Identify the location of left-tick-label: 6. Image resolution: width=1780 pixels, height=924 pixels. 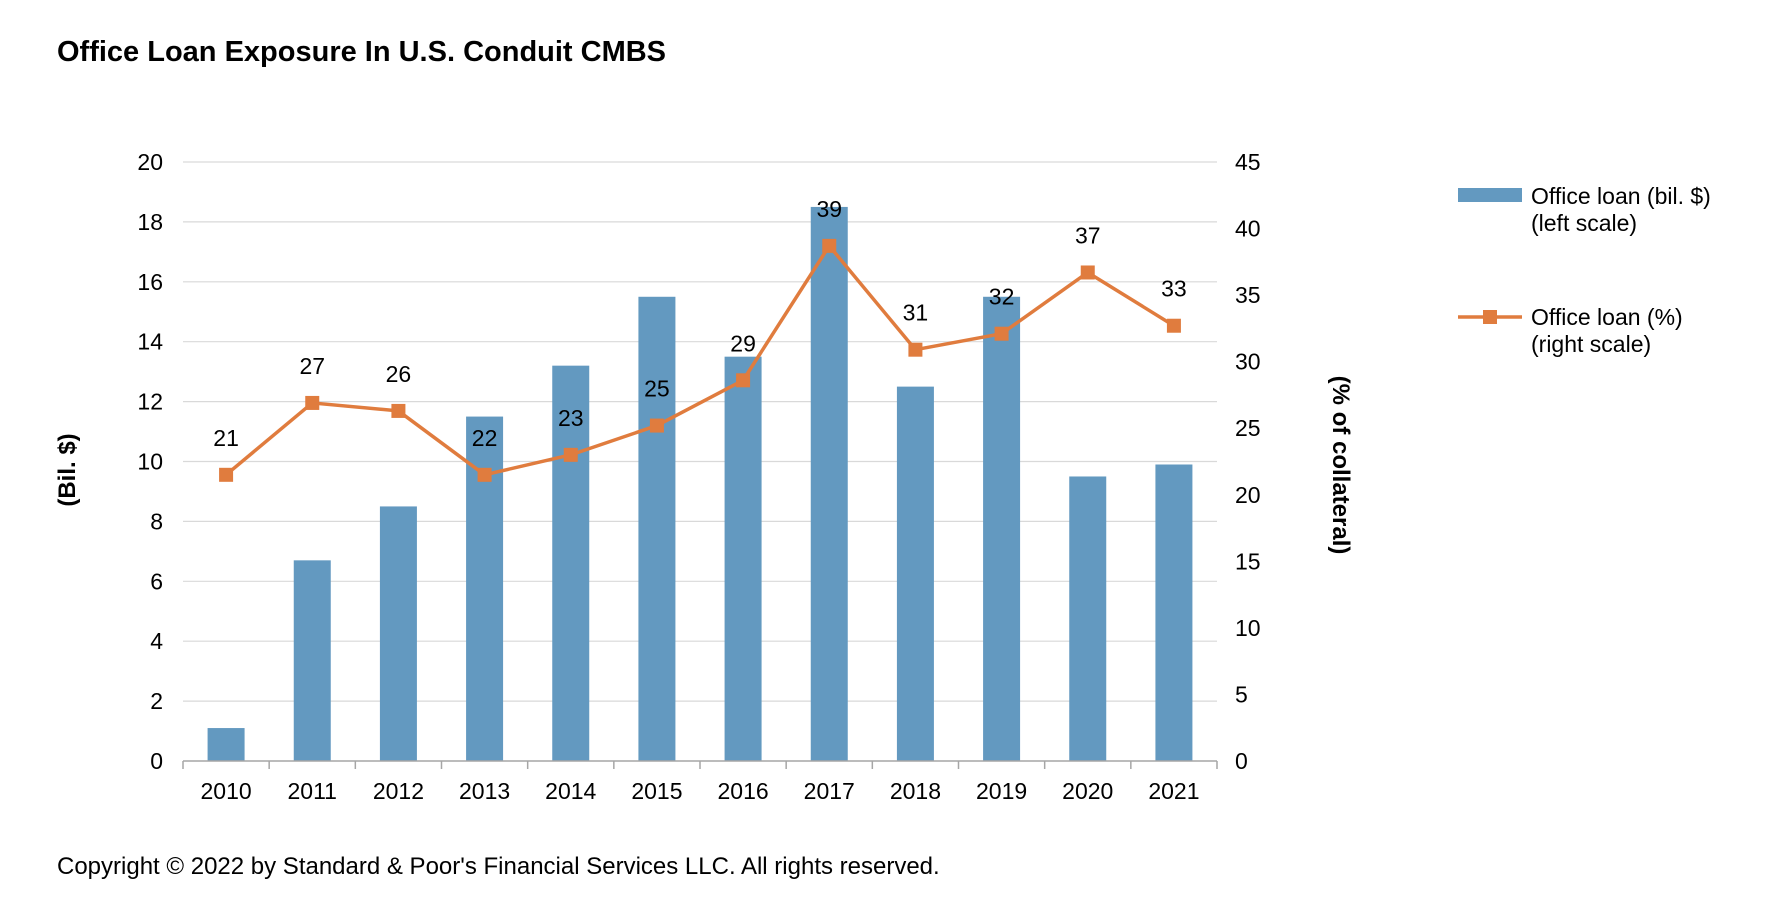
(156, 581).